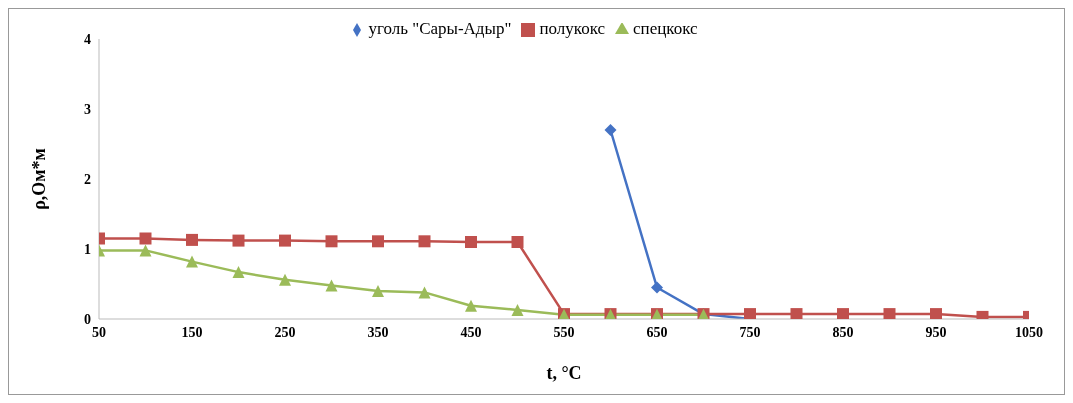 This screenshot has width=1073, height=403. Describe the element at coordinates (657, 332) in the screenshot. I see `x-tick-label: 650` at that location.